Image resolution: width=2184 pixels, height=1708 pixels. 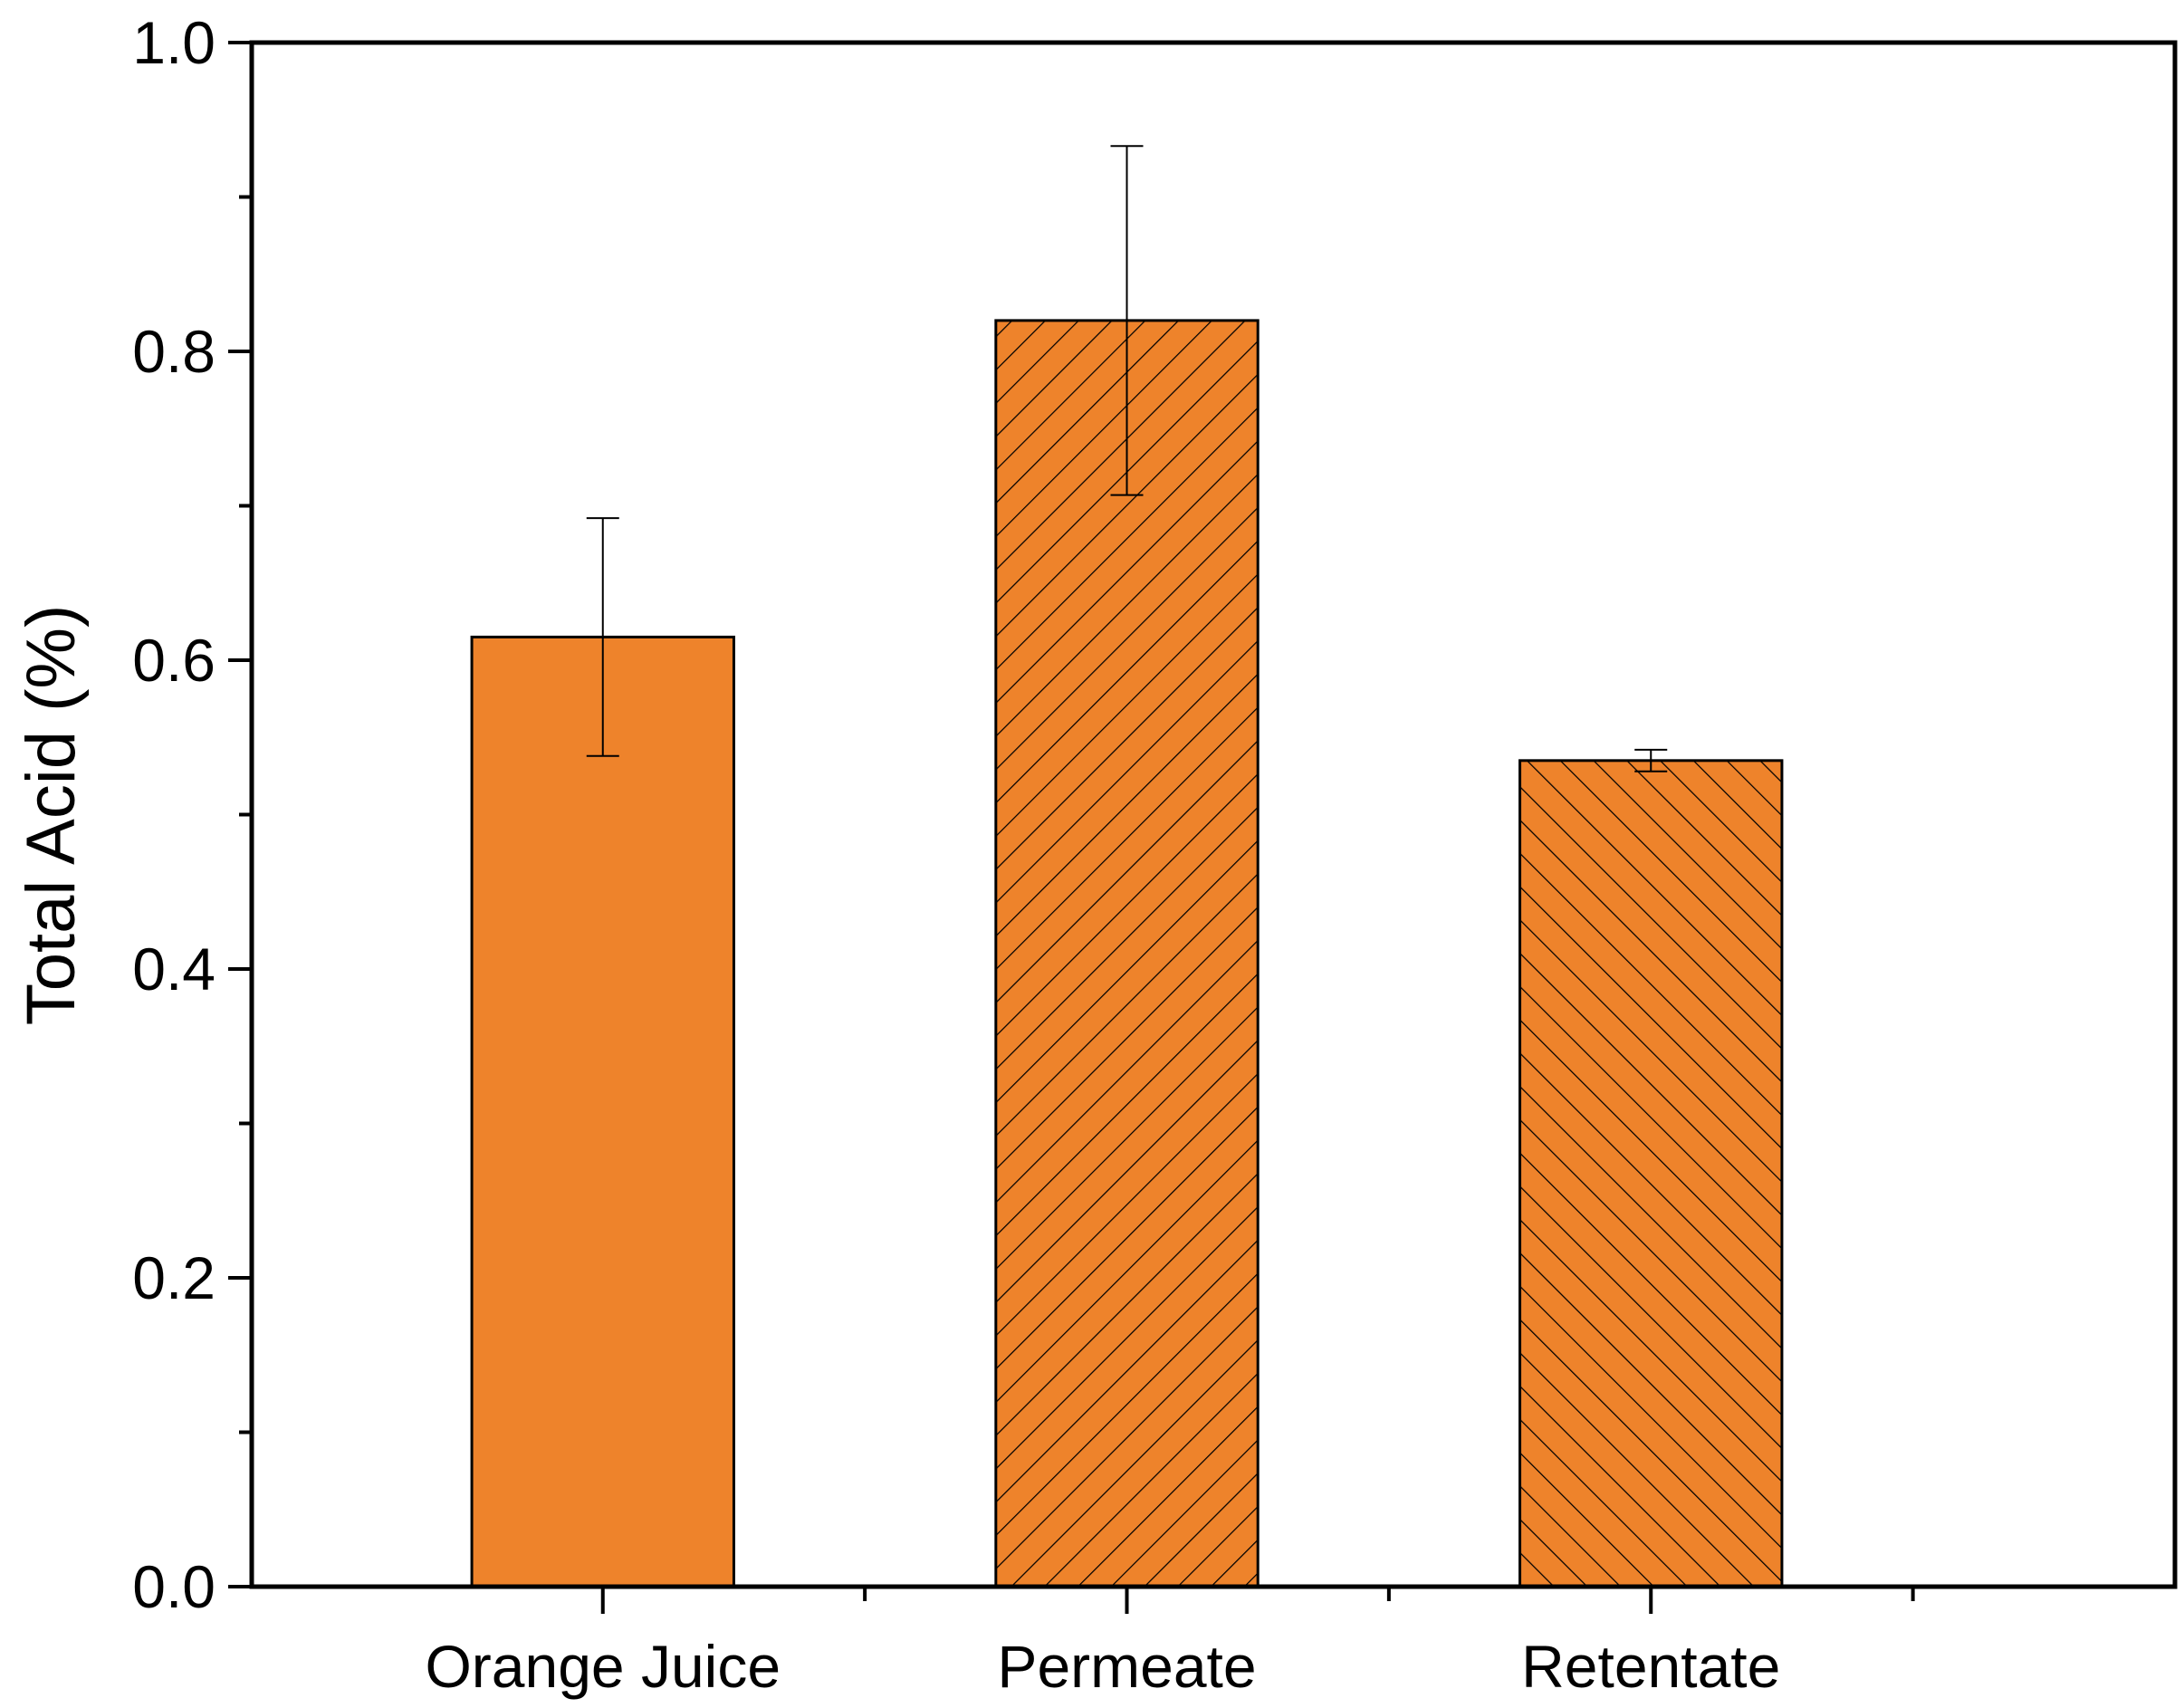 I want to click on y-axis-label: Total Acid (%), so click(x=51, y=815).